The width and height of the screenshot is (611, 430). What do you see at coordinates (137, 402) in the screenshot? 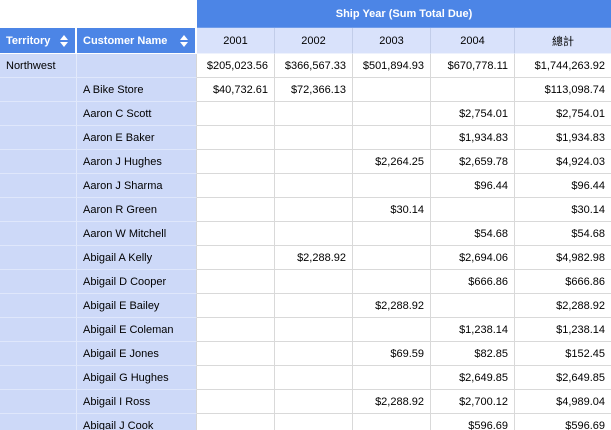
I see `customer-cell: Abigail I Ross` at bounding box center [137, 402].